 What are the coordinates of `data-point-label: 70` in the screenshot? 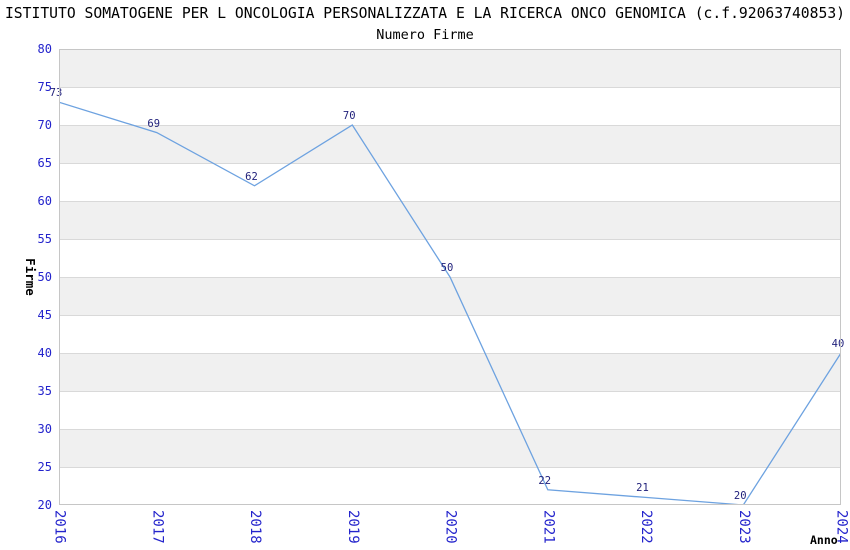 It's located at (349, 116).